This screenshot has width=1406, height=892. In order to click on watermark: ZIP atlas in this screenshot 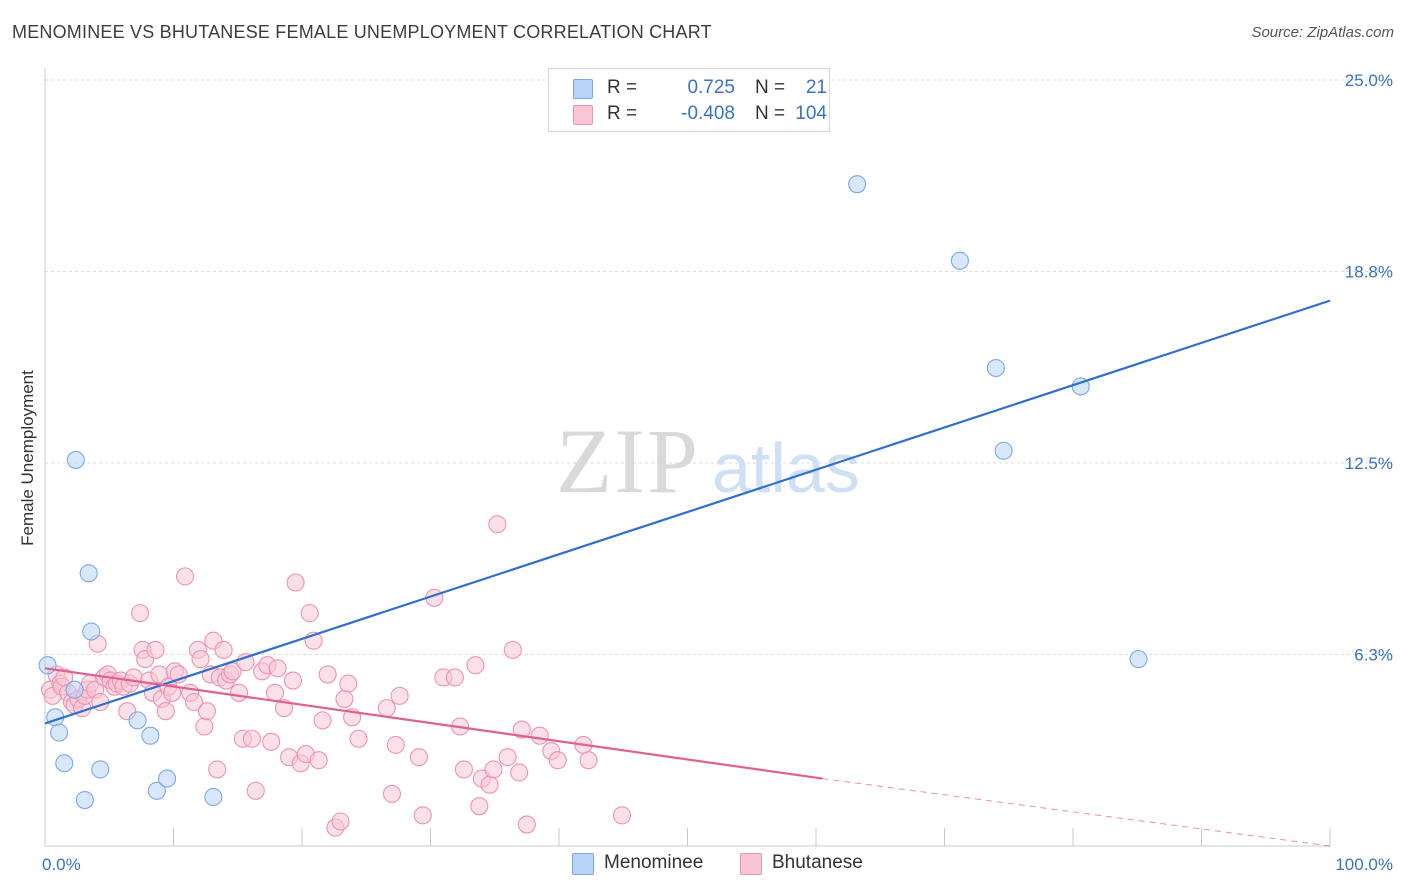, I will do `click(708, 461)`.